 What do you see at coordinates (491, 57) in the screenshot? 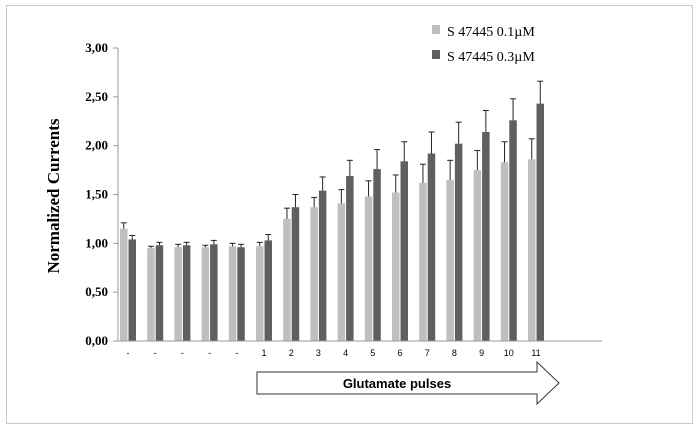
I see `legend-label-1: S 47445 0.3µM` at bounding box center [491, 57].